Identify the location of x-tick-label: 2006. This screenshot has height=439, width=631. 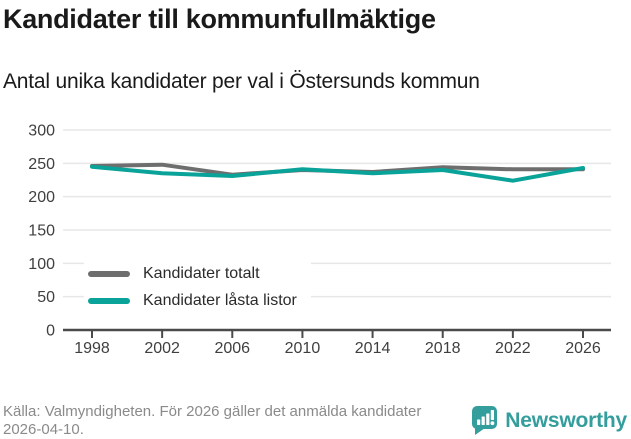
(232, 348).